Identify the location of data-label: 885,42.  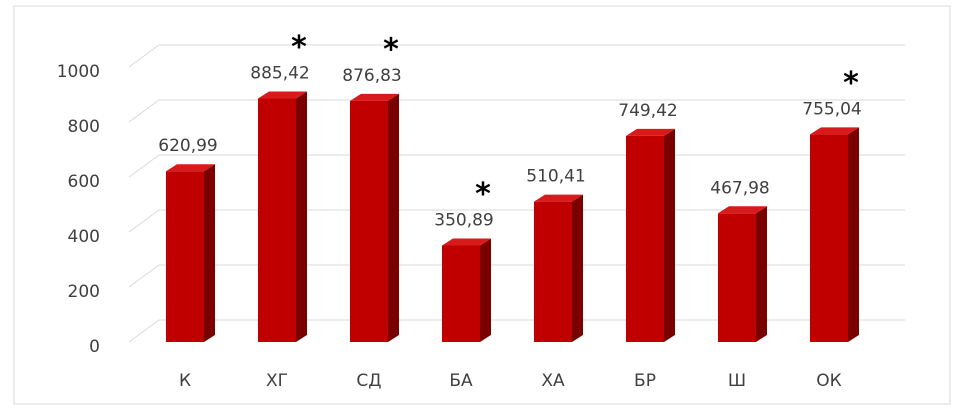
(279, 74).